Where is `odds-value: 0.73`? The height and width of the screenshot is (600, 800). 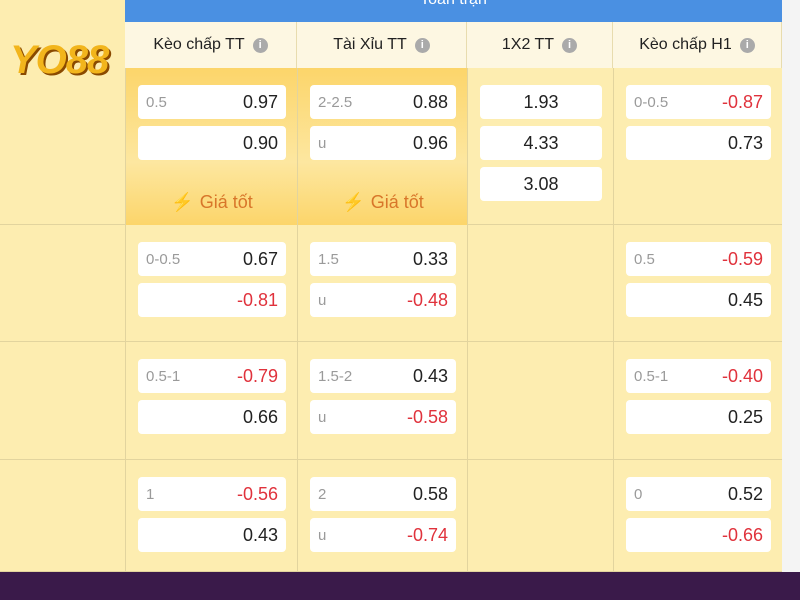
odds-value: 0.73 is located at coordinates (745, 142).